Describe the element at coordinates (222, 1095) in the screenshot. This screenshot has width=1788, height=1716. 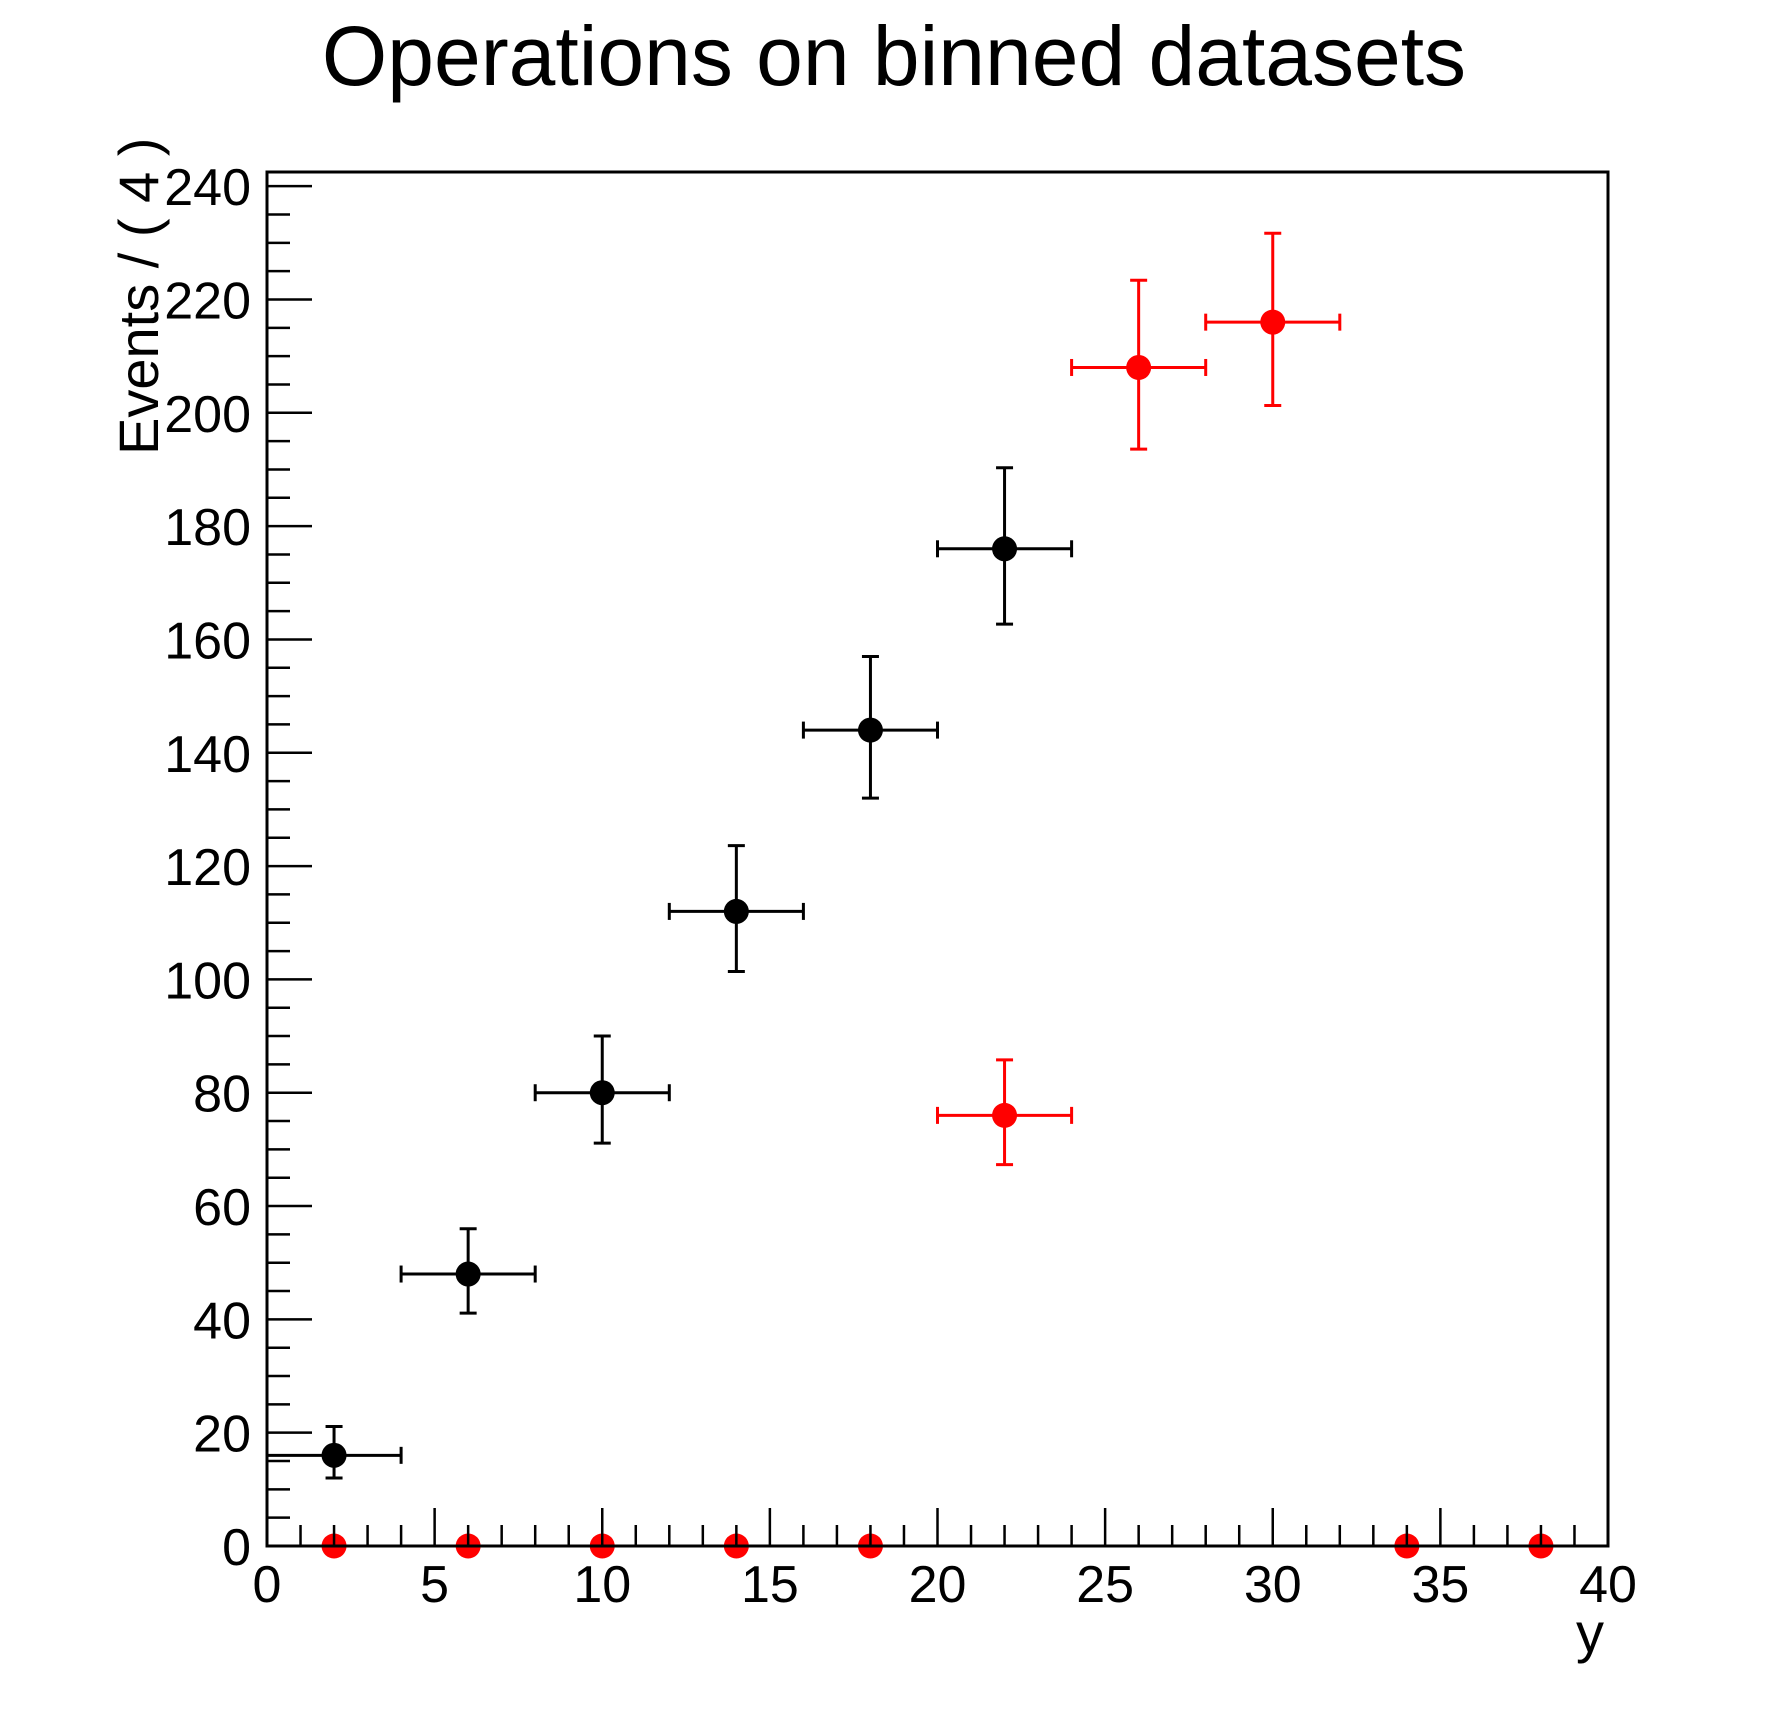
I see `y-tick-label: 80` at that location.